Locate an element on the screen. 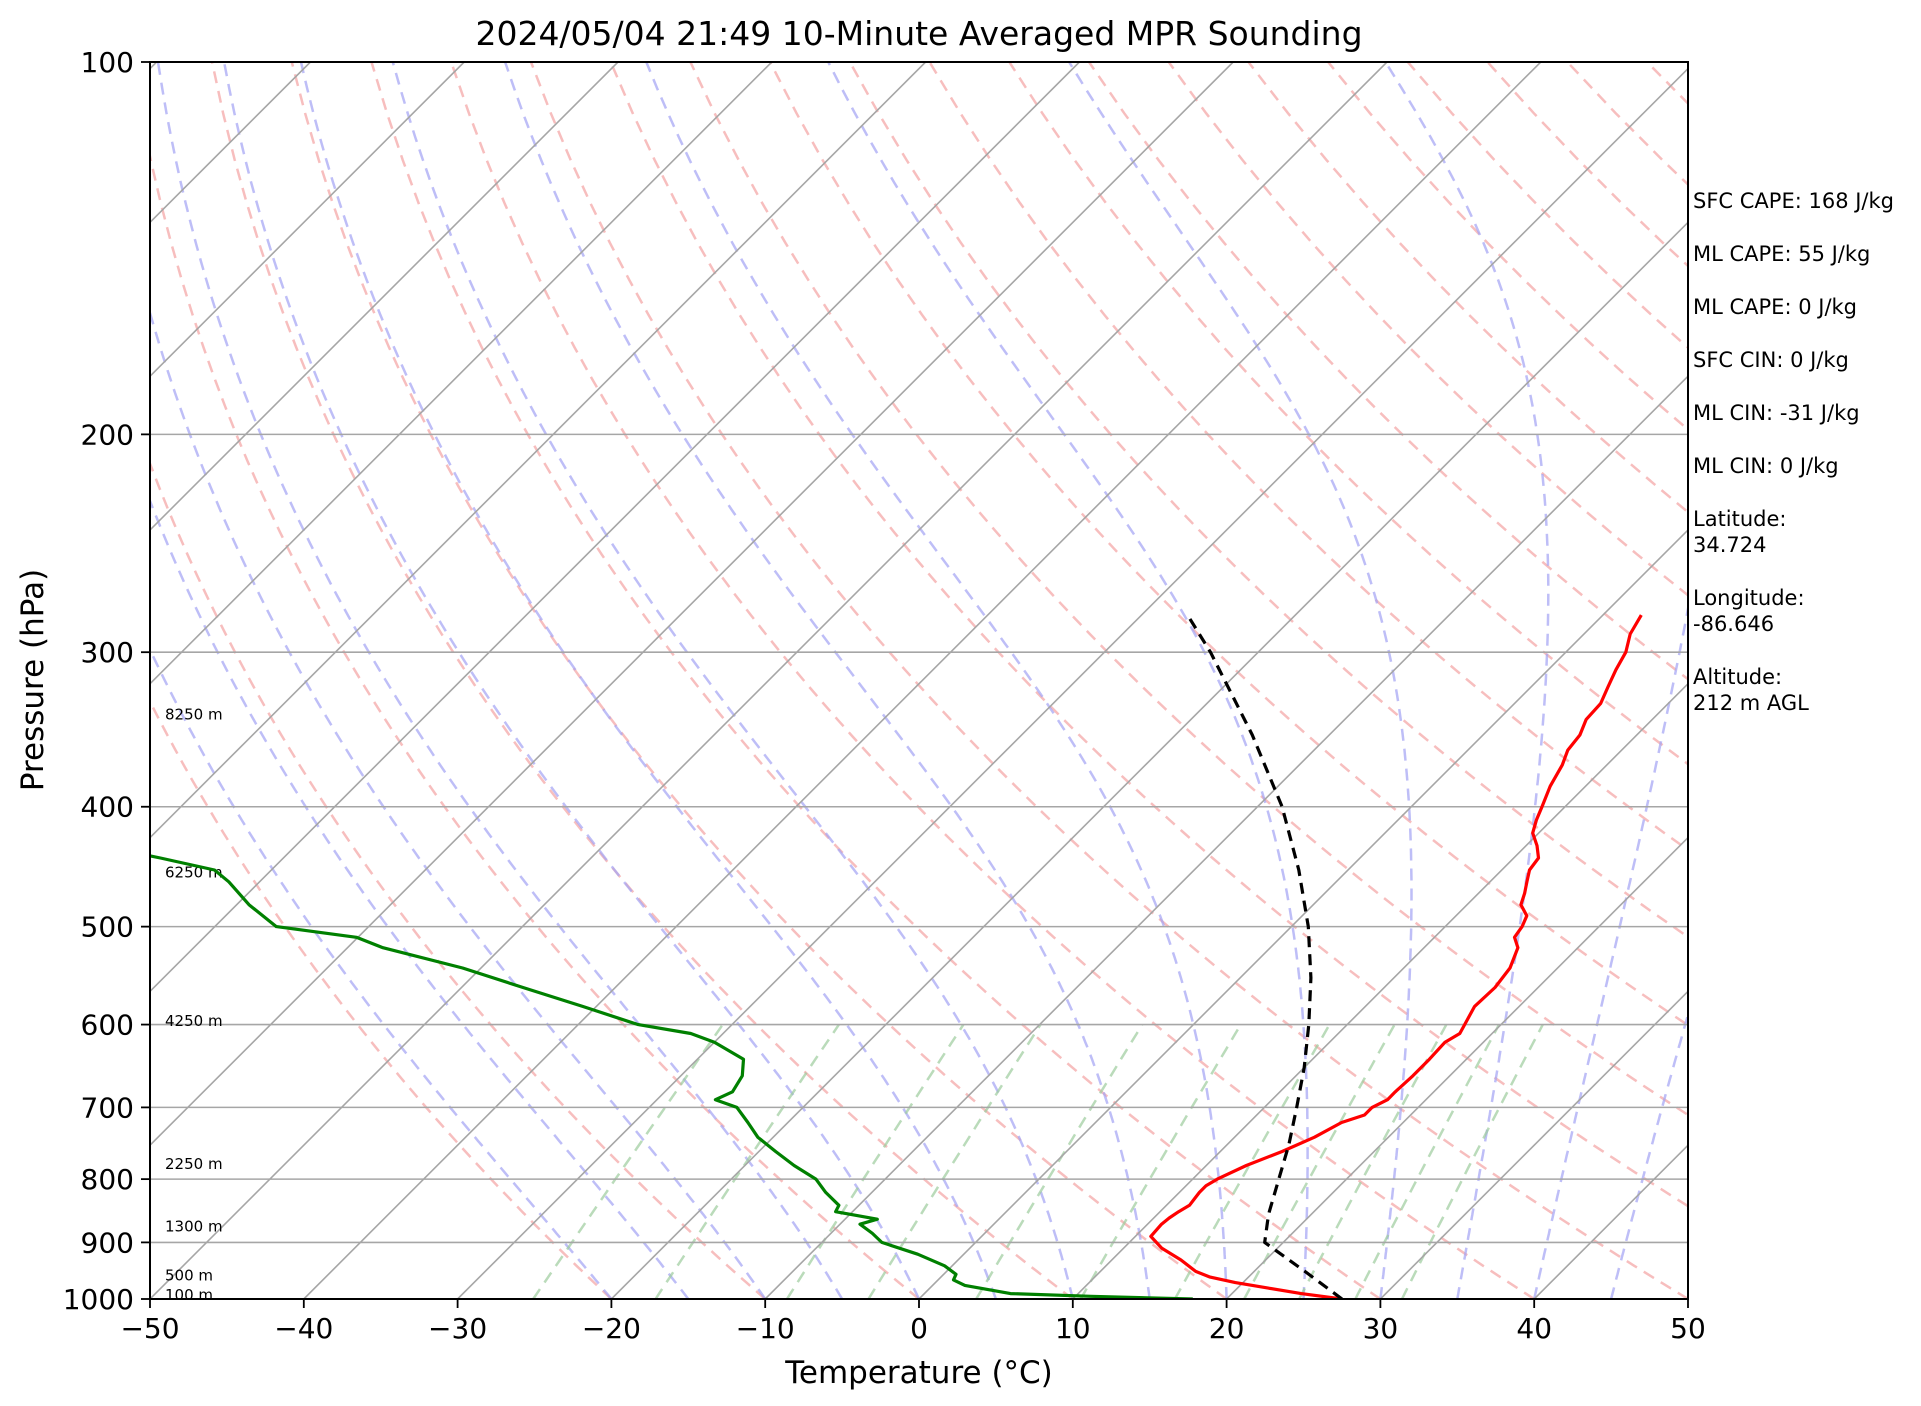 The height and width of the screenshot is (1406, 1921). stat-value: 168 J/kg is located at coordinates (1851, 201).